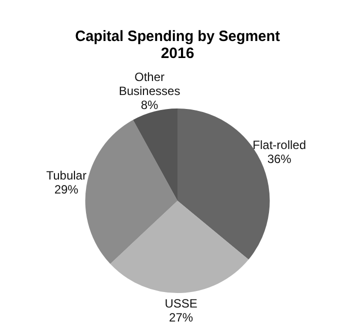 This screenshot has height=327, width=350. I want to click on data-label: 36%, so click(279, 159).